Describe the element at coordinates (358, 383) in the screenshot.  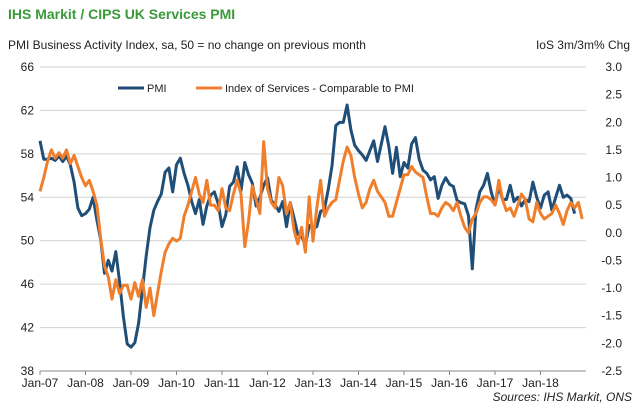
I see `x-tick-label: Jan-14` at that location.